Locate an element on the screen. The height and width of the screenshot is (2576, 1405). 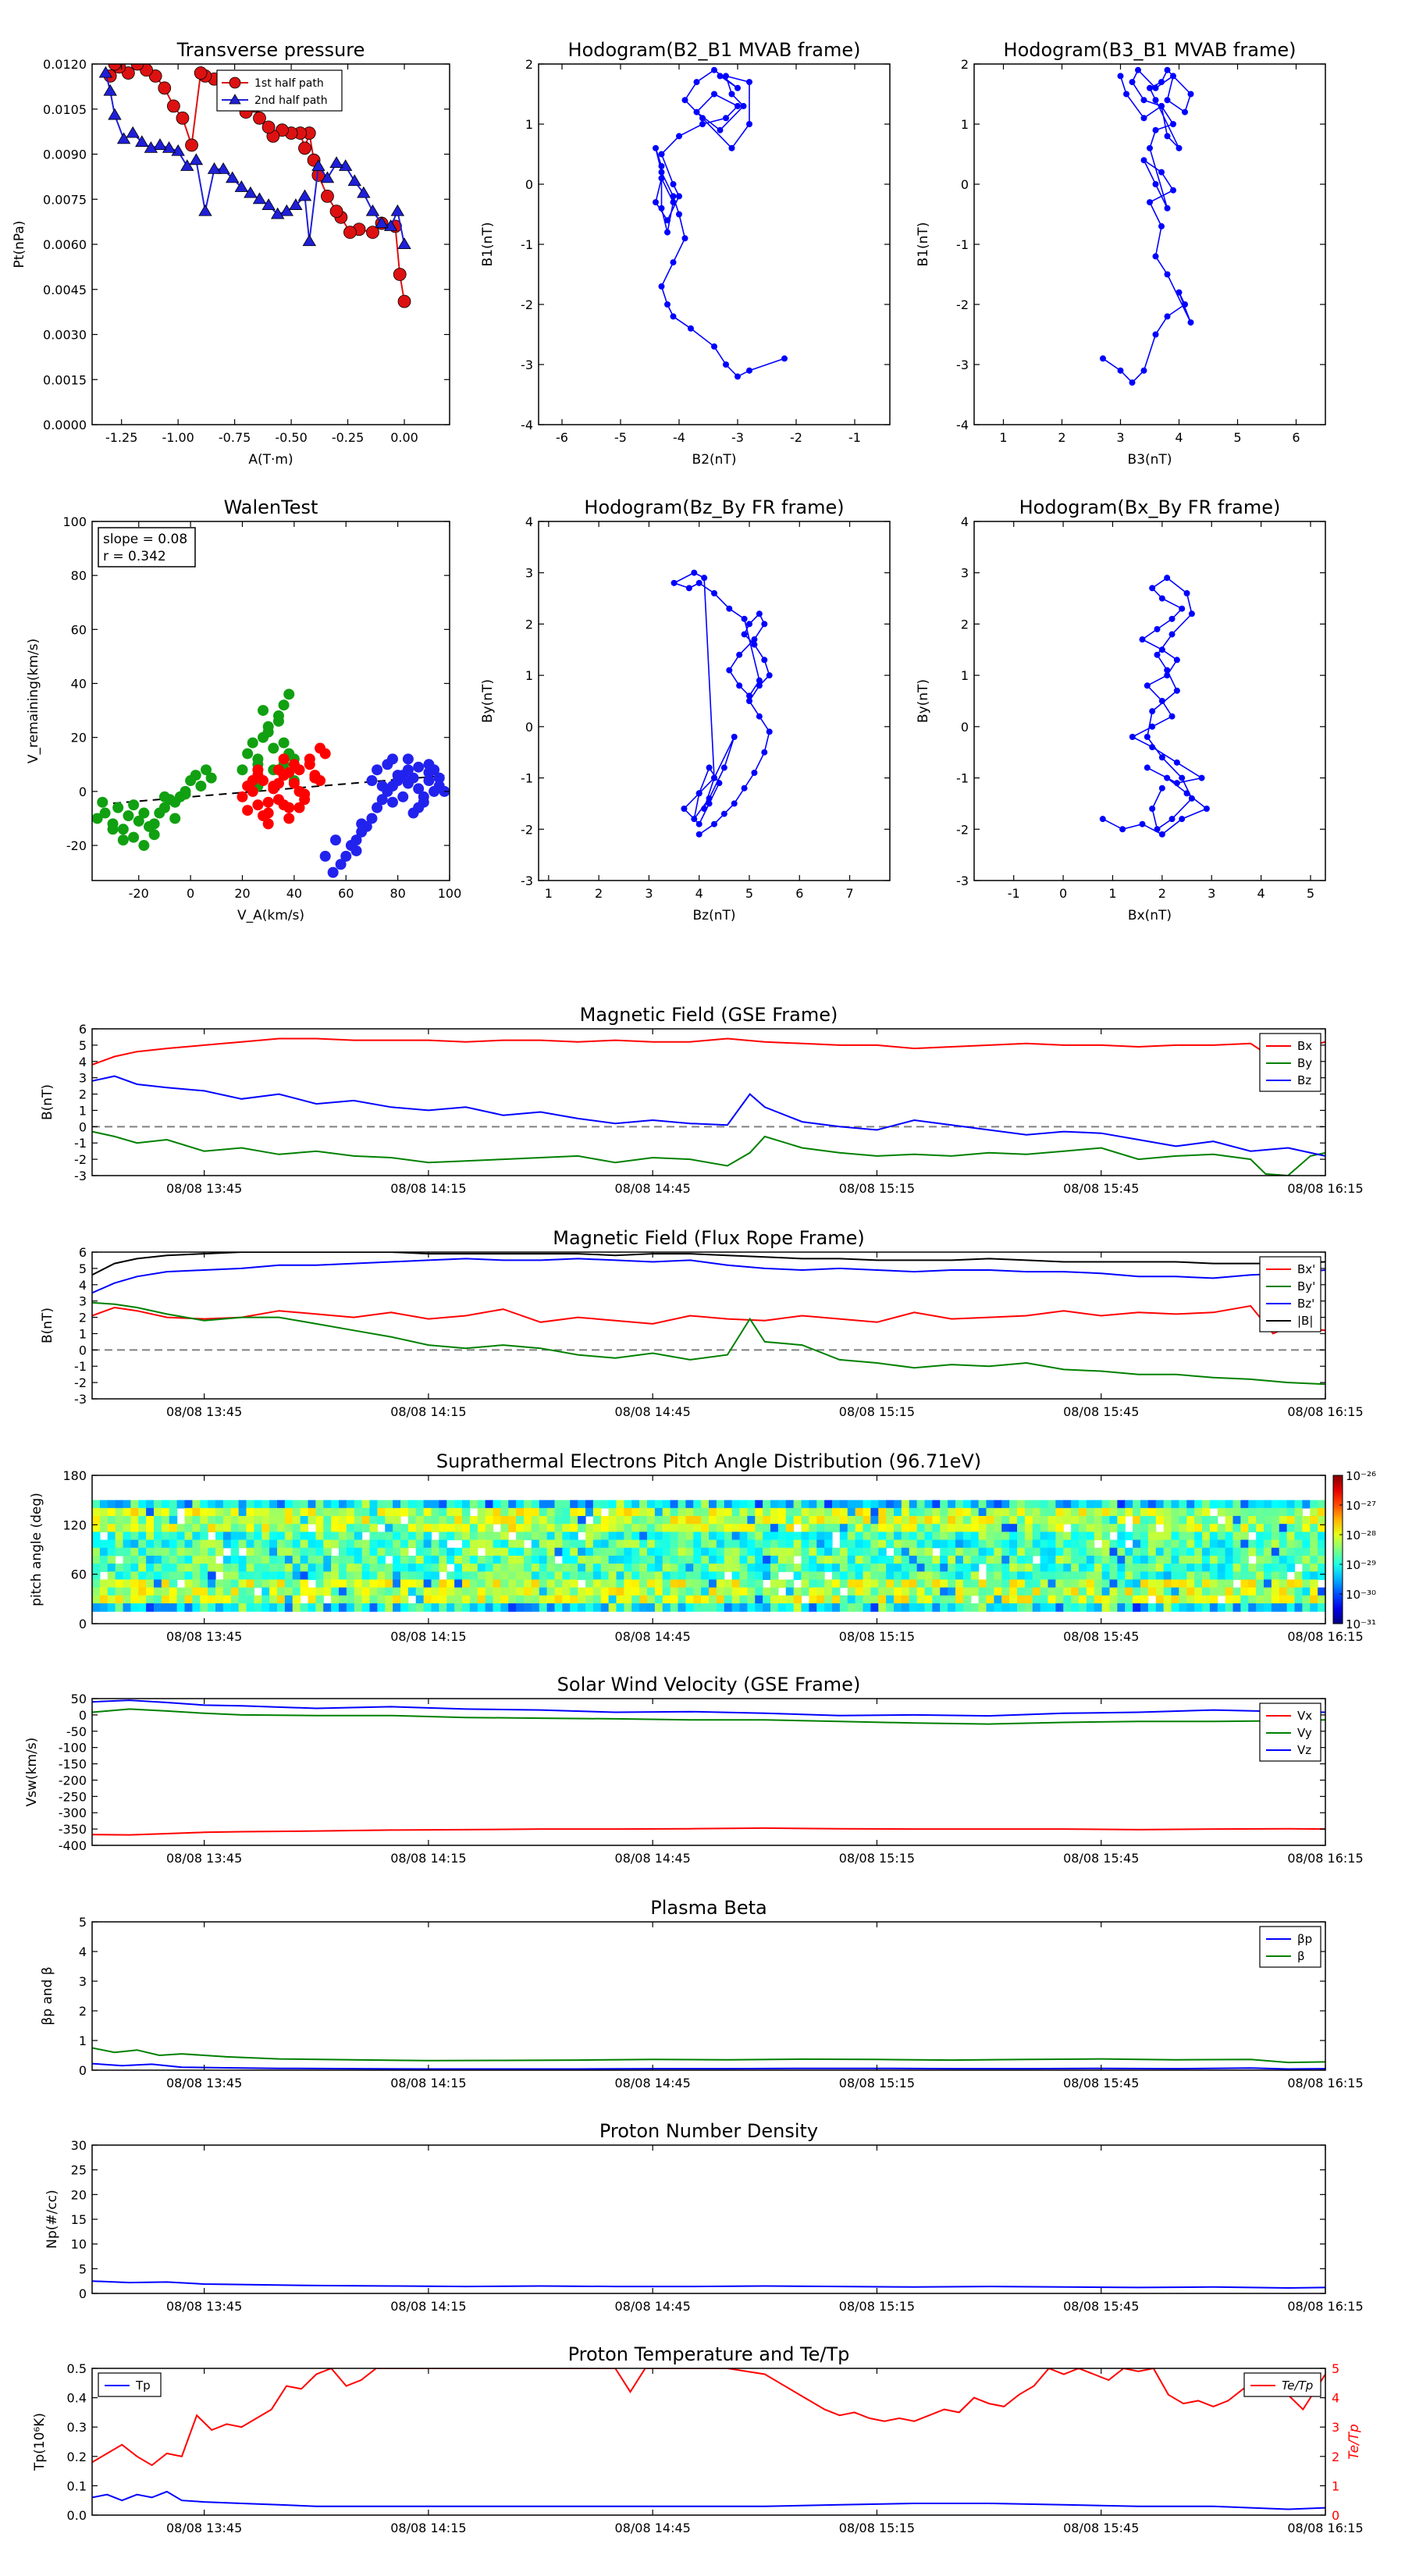
chart-title: Hodogram(Bz_By FR frame) is located at coordinates (714, 507).